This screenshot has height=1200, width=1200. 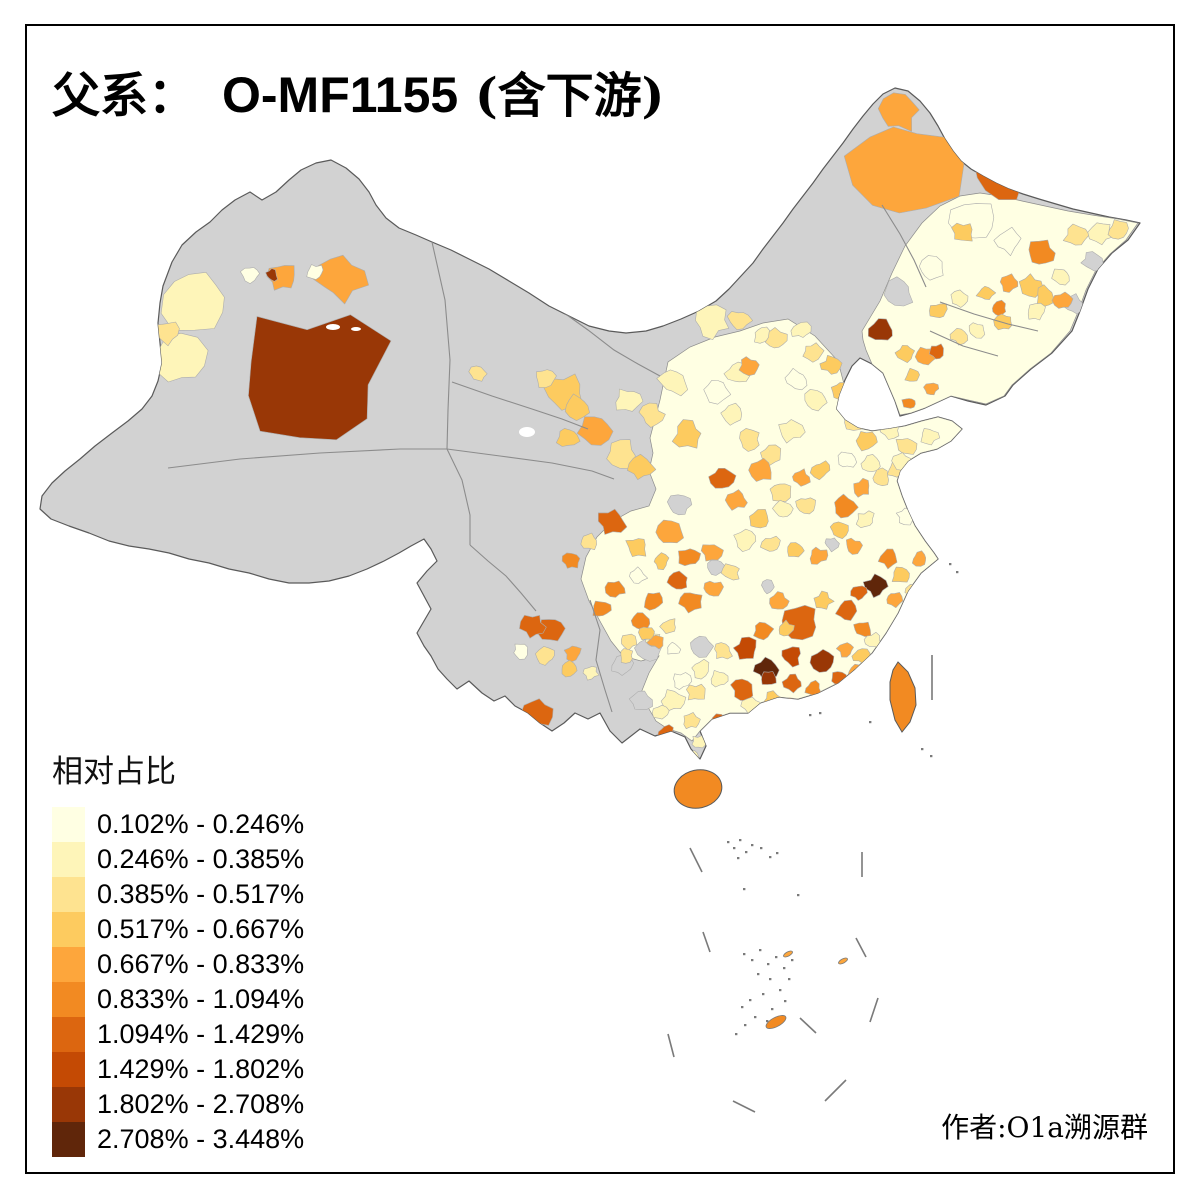 I want to click on legend-label: 0.385% - 0.517%, so click(x=201, y=894).